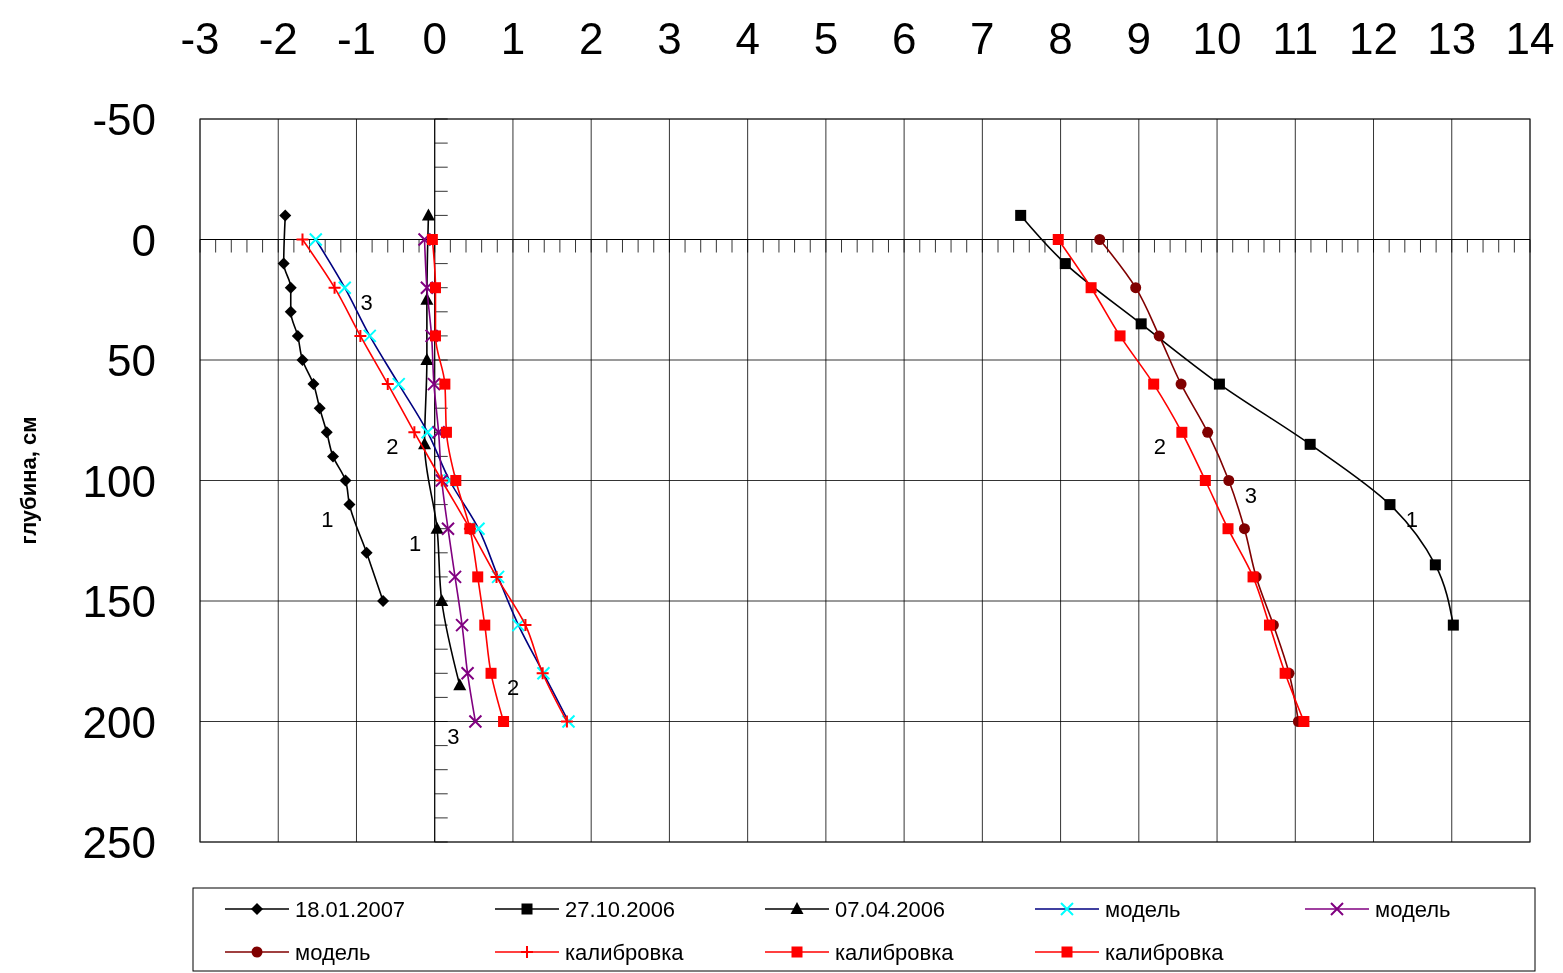  Describe the element at coordinates (200, 38) in the screenshot. I see `x-tick-label: -3` at that location.